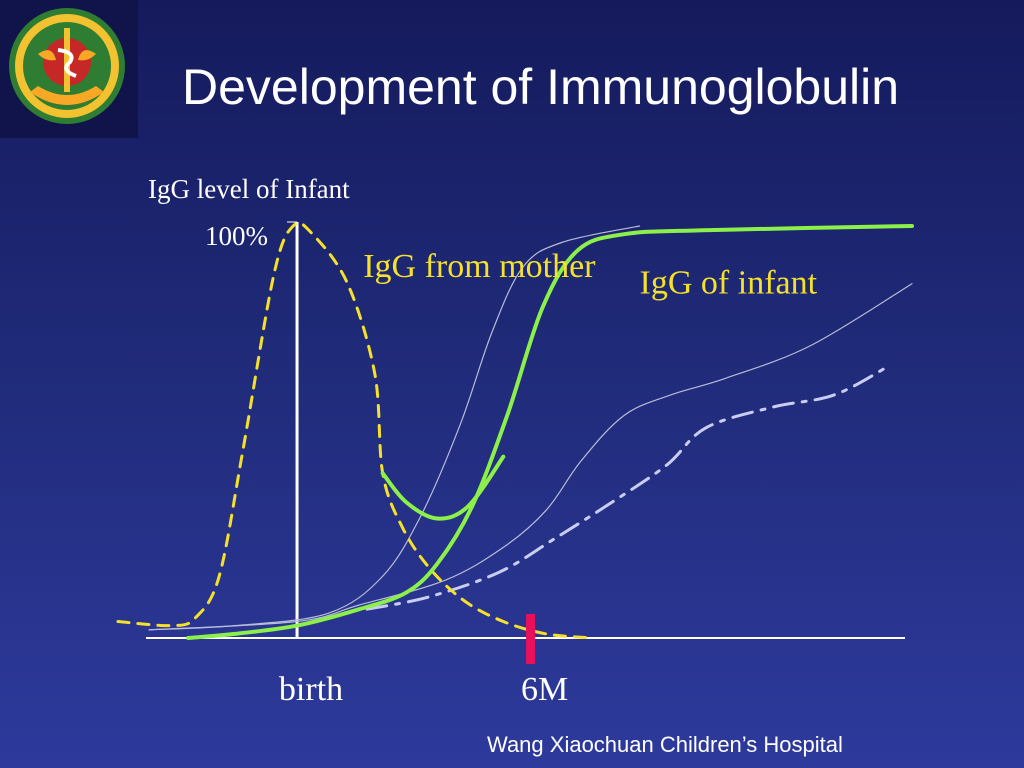 The height and width of the screenshot is (768, 1024). Describe the element at coordinates (311, 689) in the screenshot. I see `x-tick-label-birth: birth` at that location.